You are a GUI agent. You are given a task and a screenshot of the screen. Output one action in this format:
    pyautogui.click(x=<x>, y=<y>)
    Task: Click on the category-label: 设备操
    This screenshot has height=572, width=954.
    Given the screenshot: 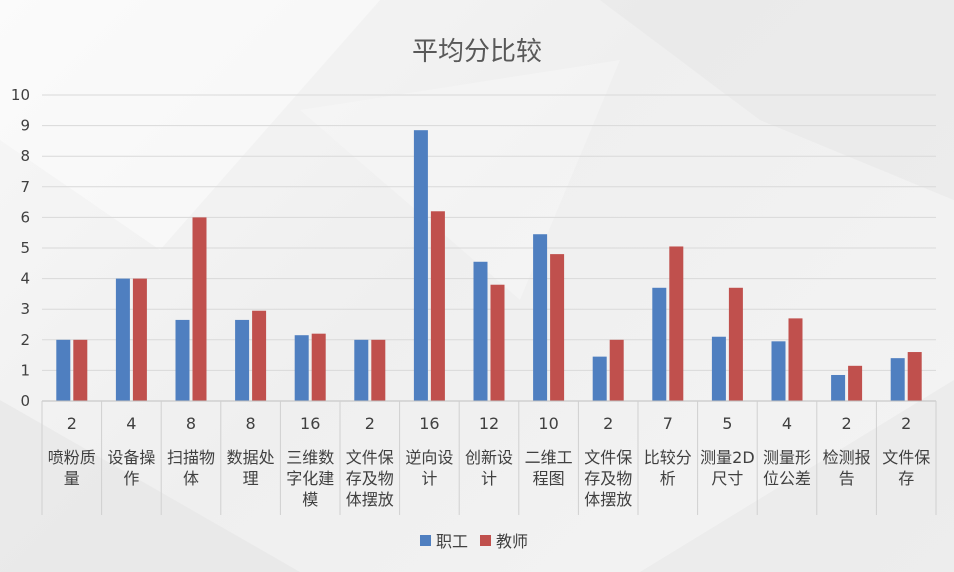 What is the action you would take?
    pyautogui.click(x=131, y=457)
    